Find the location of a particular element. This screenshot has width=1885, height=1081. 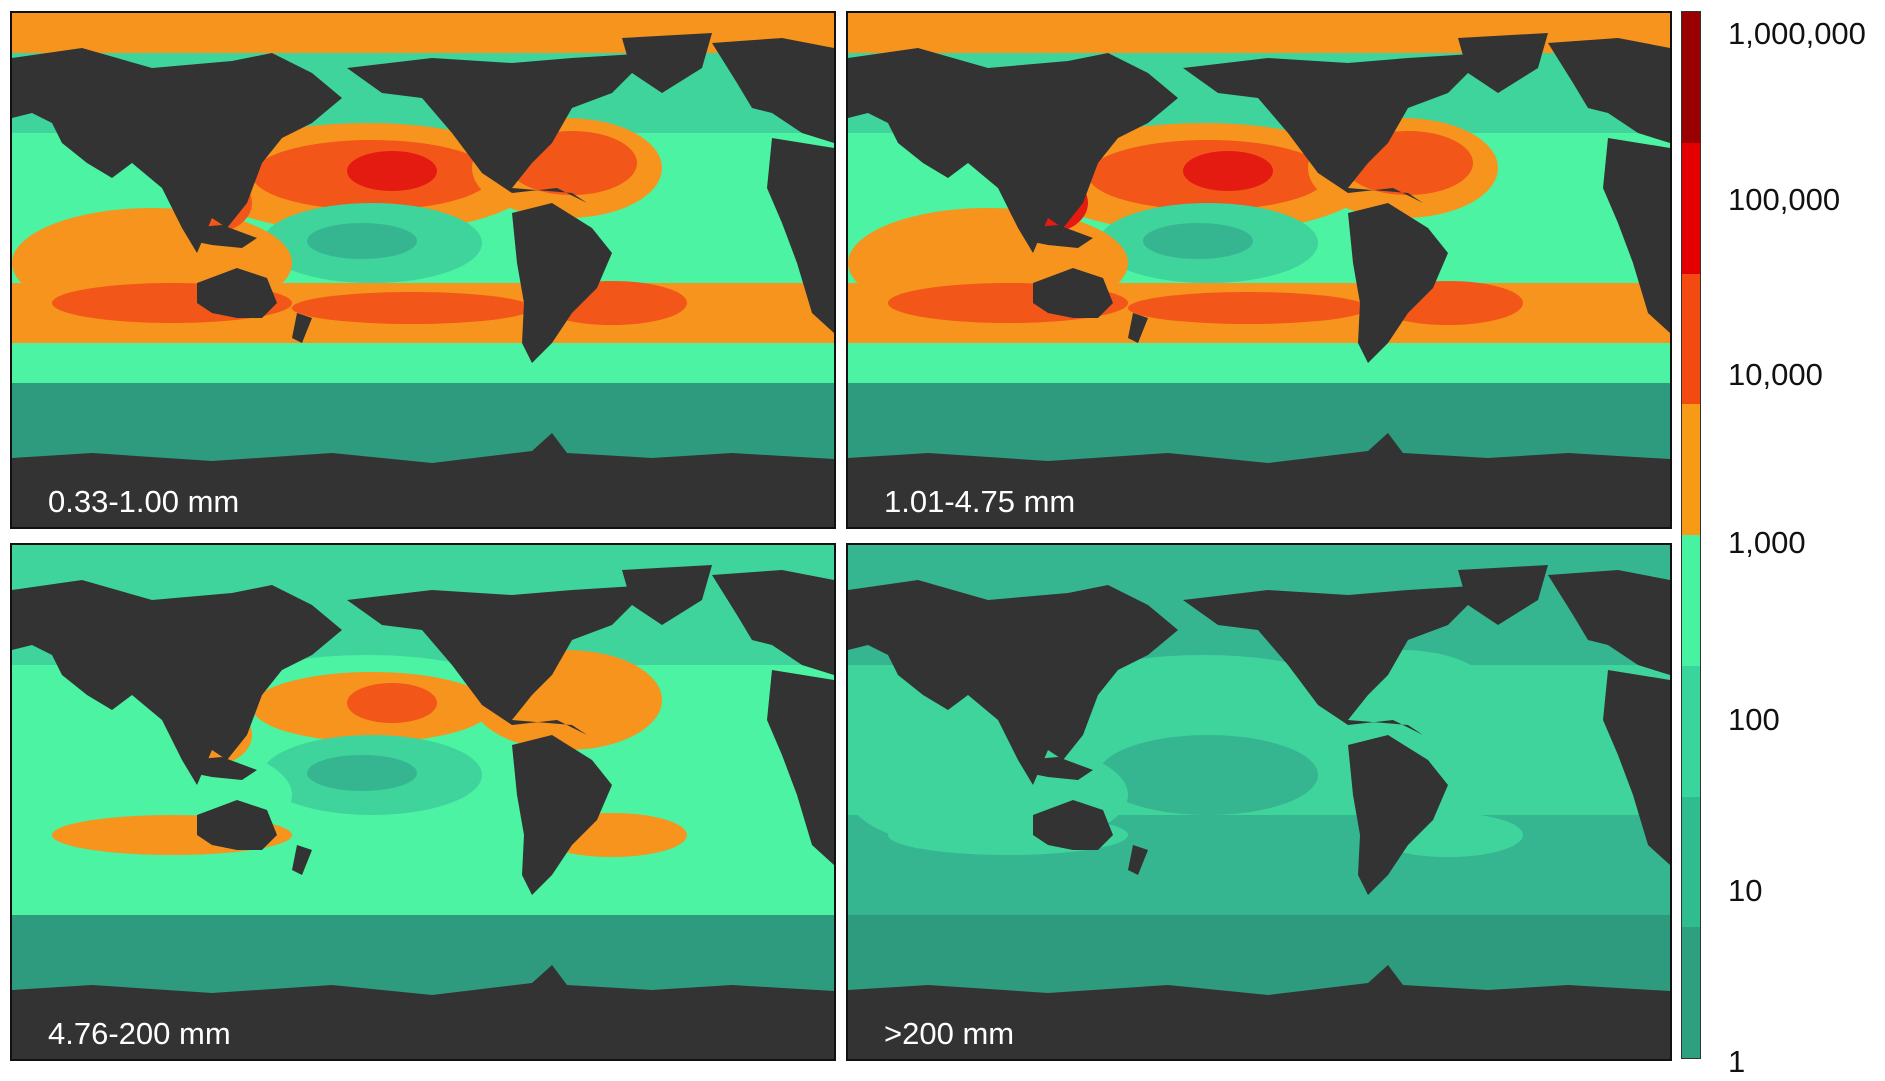

colorbar-tick-1: 1 is located at coordinates (1737, 1061).